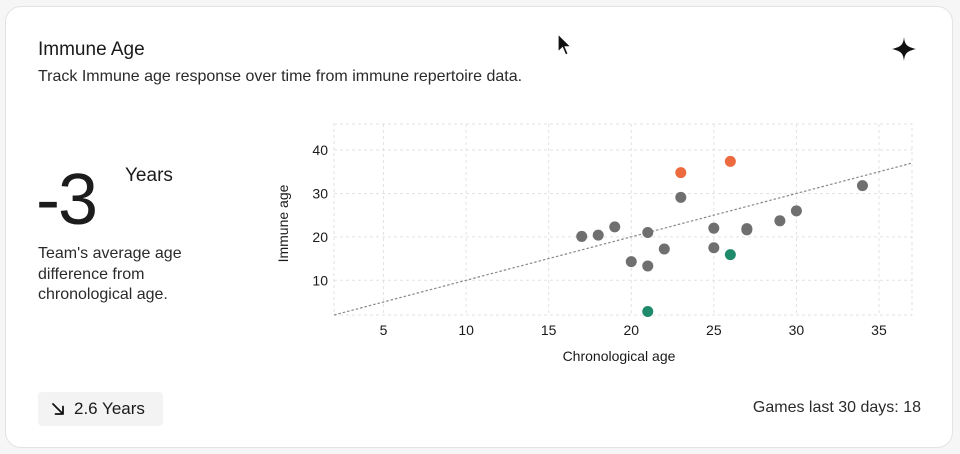  I want to click on x-tick-label: 35, so click(879, 330).